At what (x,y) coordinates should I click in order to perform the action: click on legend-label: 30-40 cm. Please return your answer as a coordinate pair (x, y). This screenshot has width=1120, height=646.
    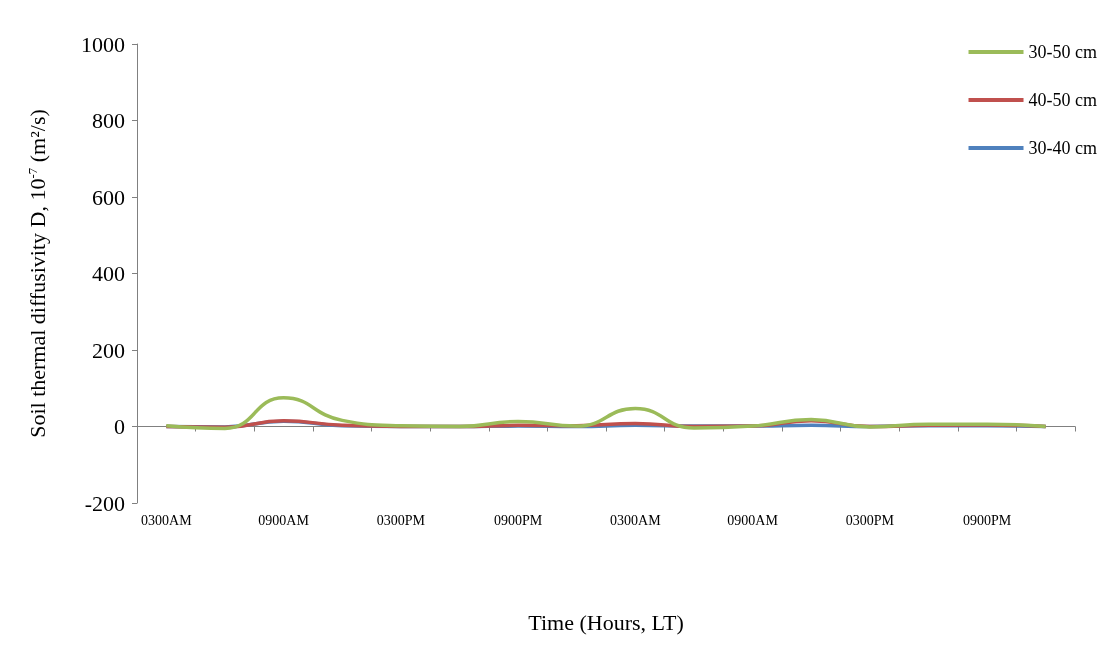
    Looking at the image, I should click on (1062, 148).